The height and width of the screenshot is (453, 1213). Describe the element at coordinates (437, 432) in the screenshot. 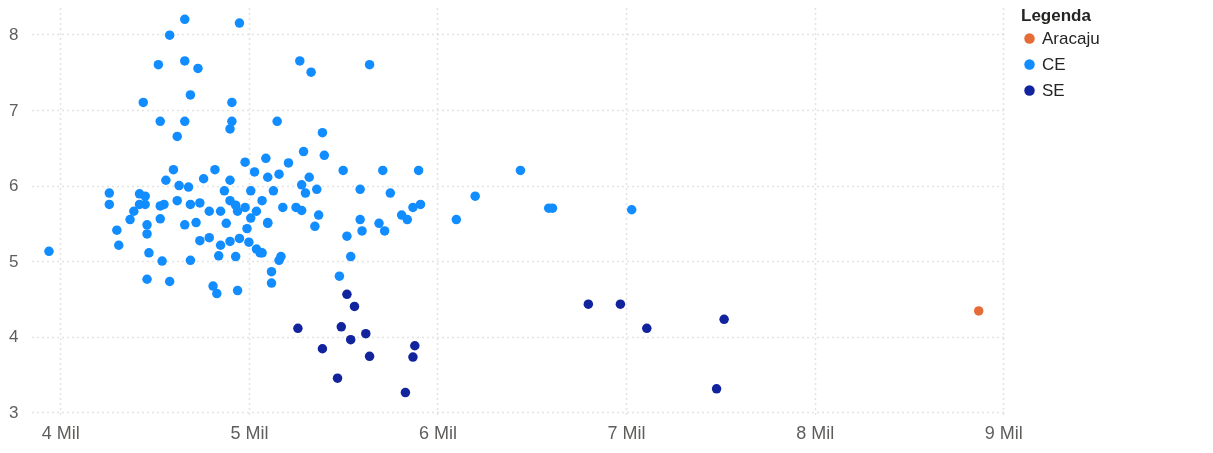

I see `x-tick-label: 6 Mil` at that location.